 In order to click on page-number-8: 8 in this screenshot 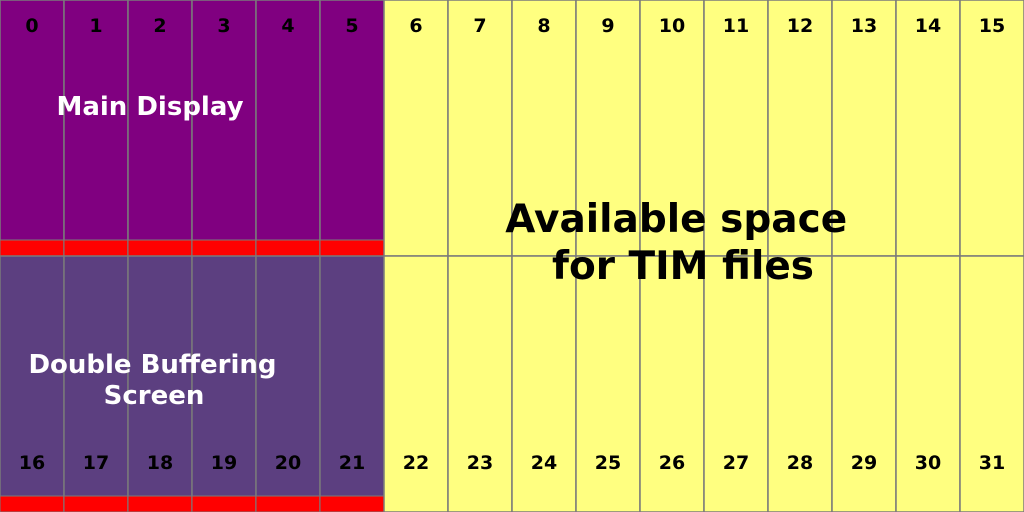, I will do `click(543, 26)`.